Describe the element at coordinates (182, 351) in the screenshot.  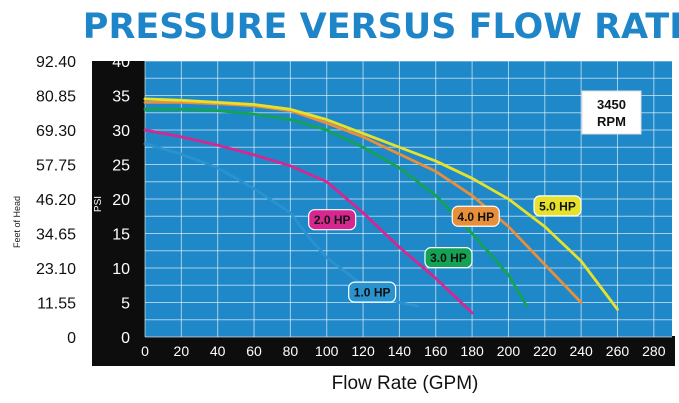
I see `x-tick-label: 20` at that location.